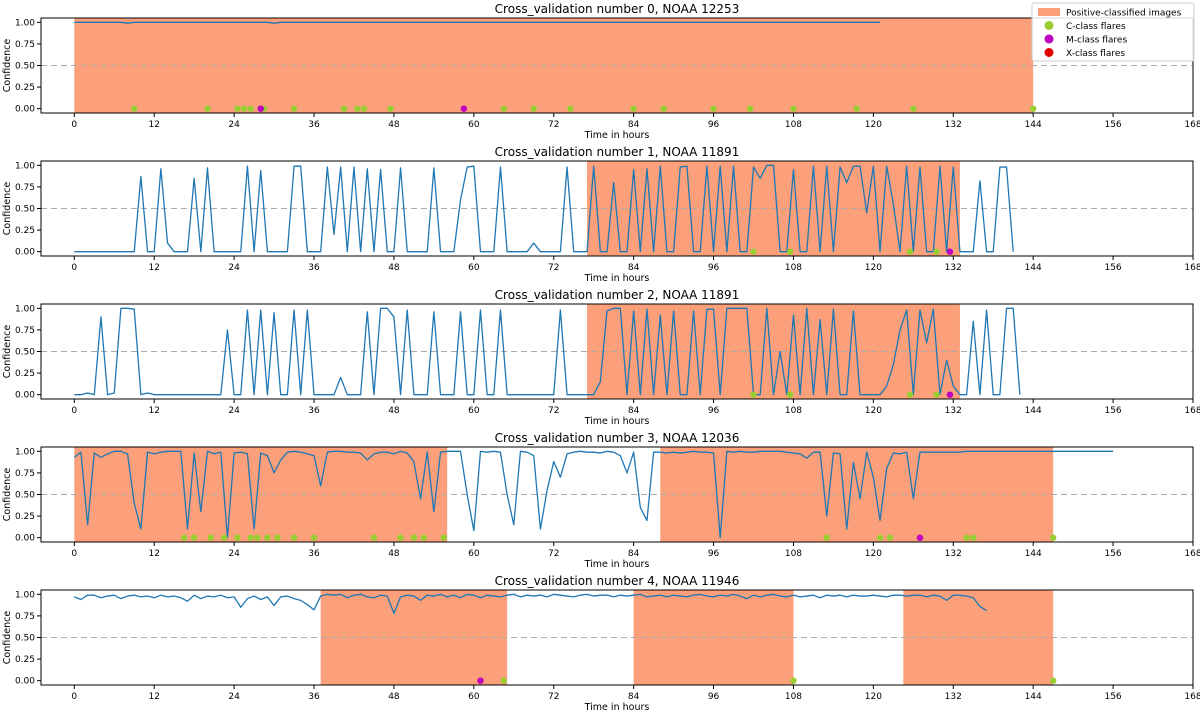  What do you see at coordinates (25, 374) in the screenshot?
I see `y-tick-label-1: 0.25` at bounding box center [25, 374].